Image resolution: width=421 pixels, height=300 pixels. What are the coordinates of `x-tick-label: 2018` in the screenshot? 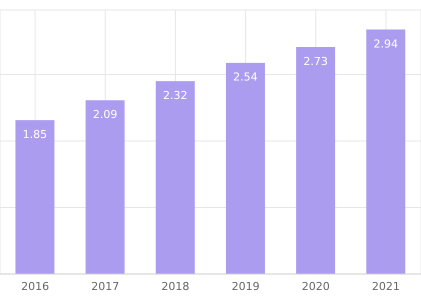 It's located at (175, 286).